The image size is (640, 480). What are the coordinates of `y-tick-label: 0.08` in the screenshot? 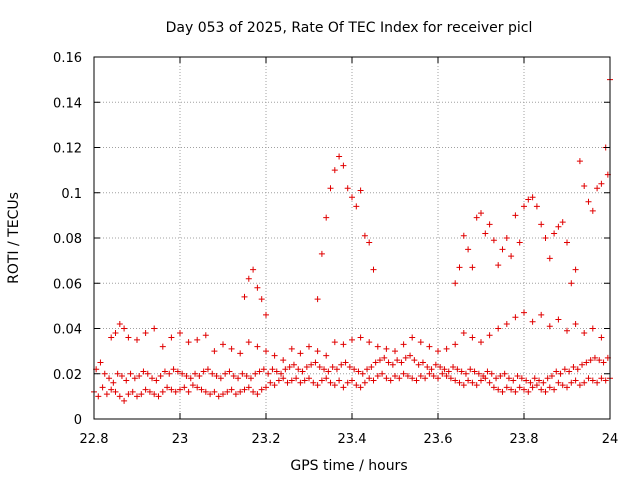 It's located at (67, 239).